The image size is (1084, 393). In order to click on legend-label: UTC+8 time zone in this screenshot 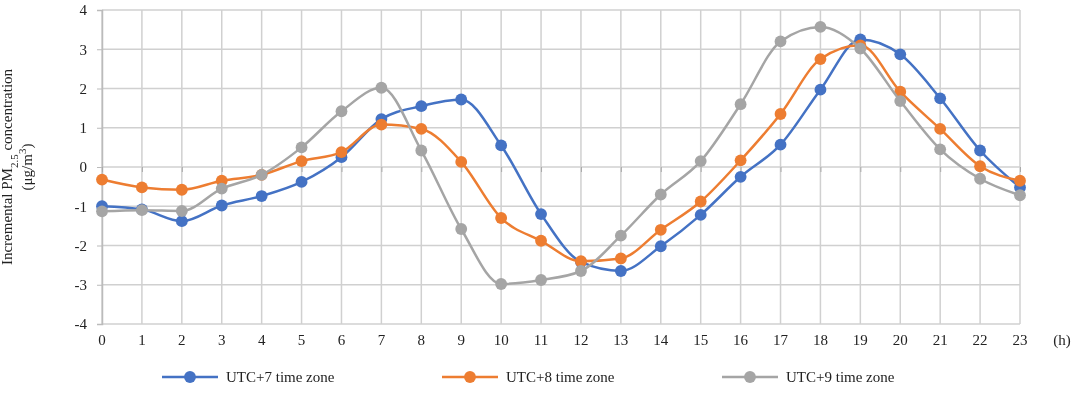, I will do `click(560, 377)`.